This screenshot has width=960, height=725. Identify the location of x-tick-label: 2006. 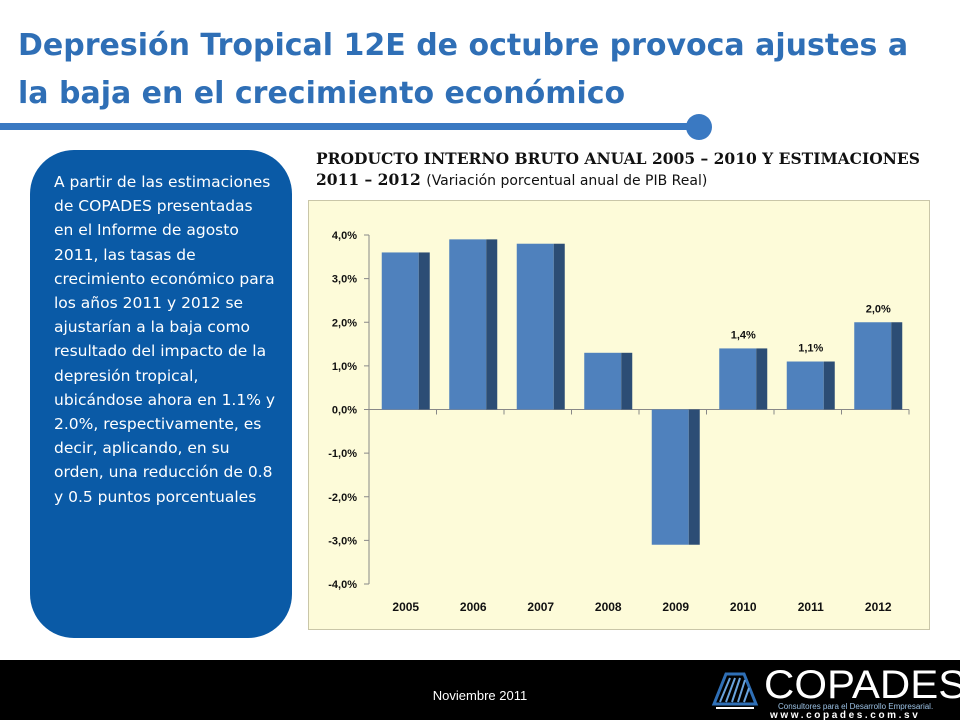
(473, 607).